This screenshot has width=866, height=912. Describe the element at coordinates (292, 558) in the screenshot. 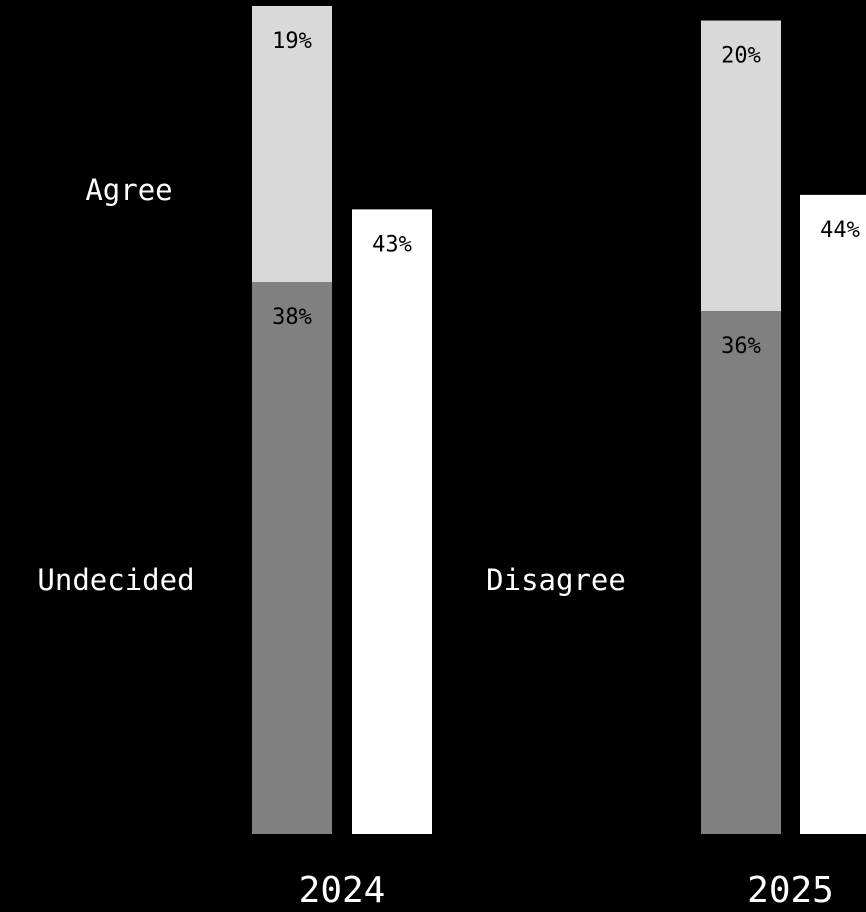

I see `bar-undecided-2024` at that location.